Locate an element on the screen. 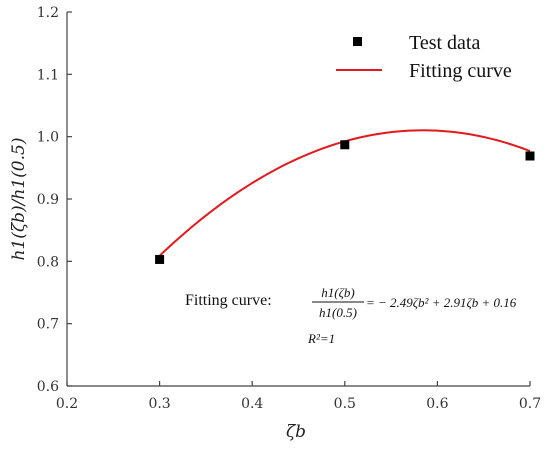  legend-marker-test-data is located at coordinates (357, 41).